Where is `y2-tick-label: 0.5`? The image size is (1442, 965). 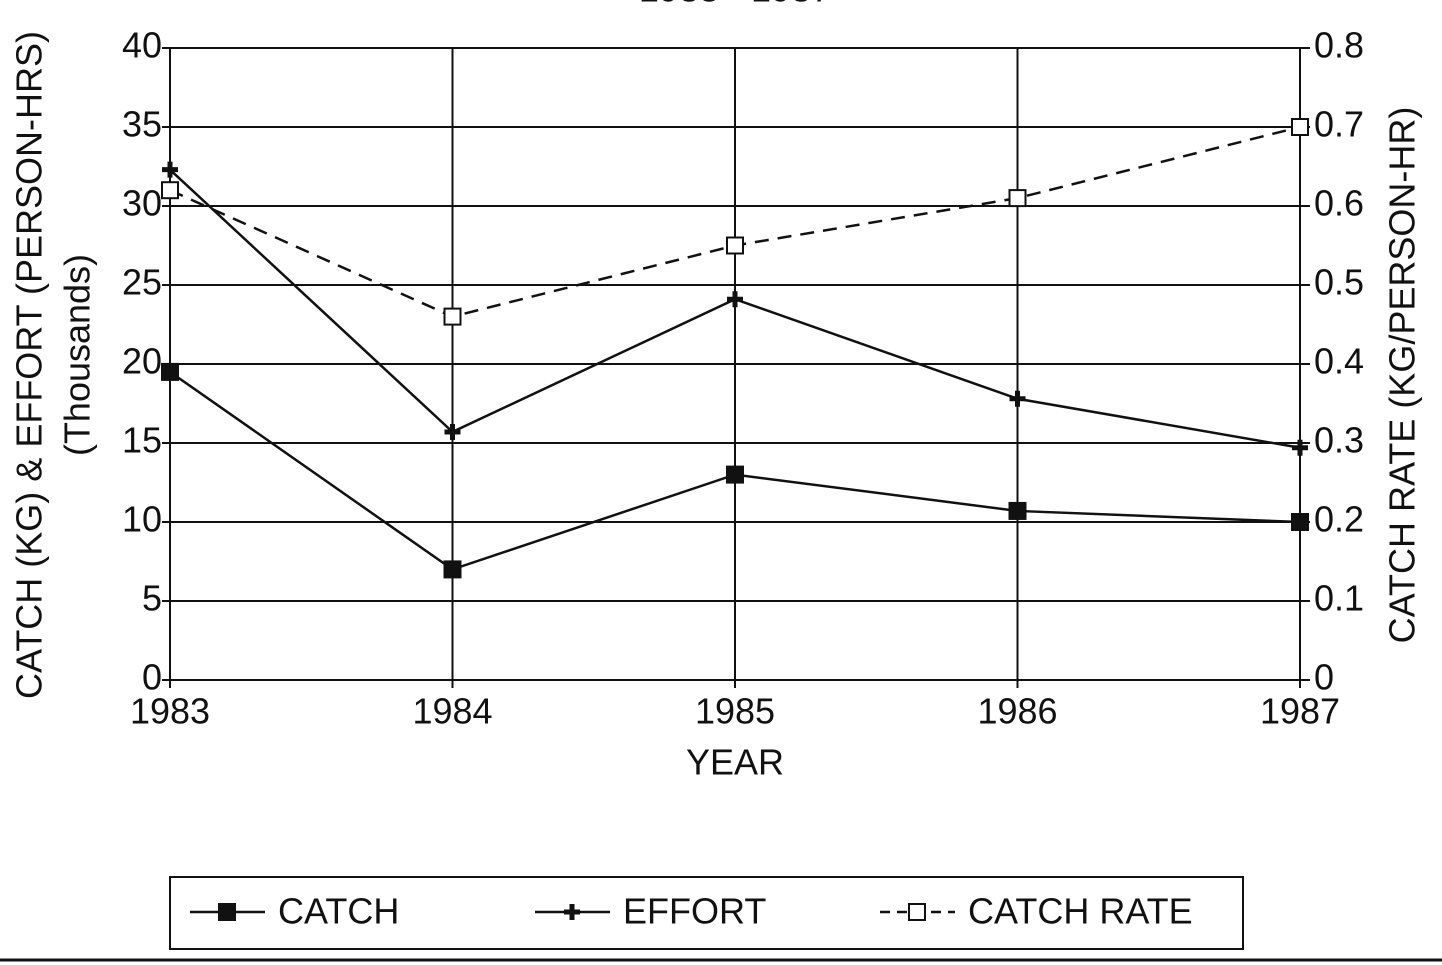
y2-tick-label: 0.5 is located at coordinates (1339, 282).